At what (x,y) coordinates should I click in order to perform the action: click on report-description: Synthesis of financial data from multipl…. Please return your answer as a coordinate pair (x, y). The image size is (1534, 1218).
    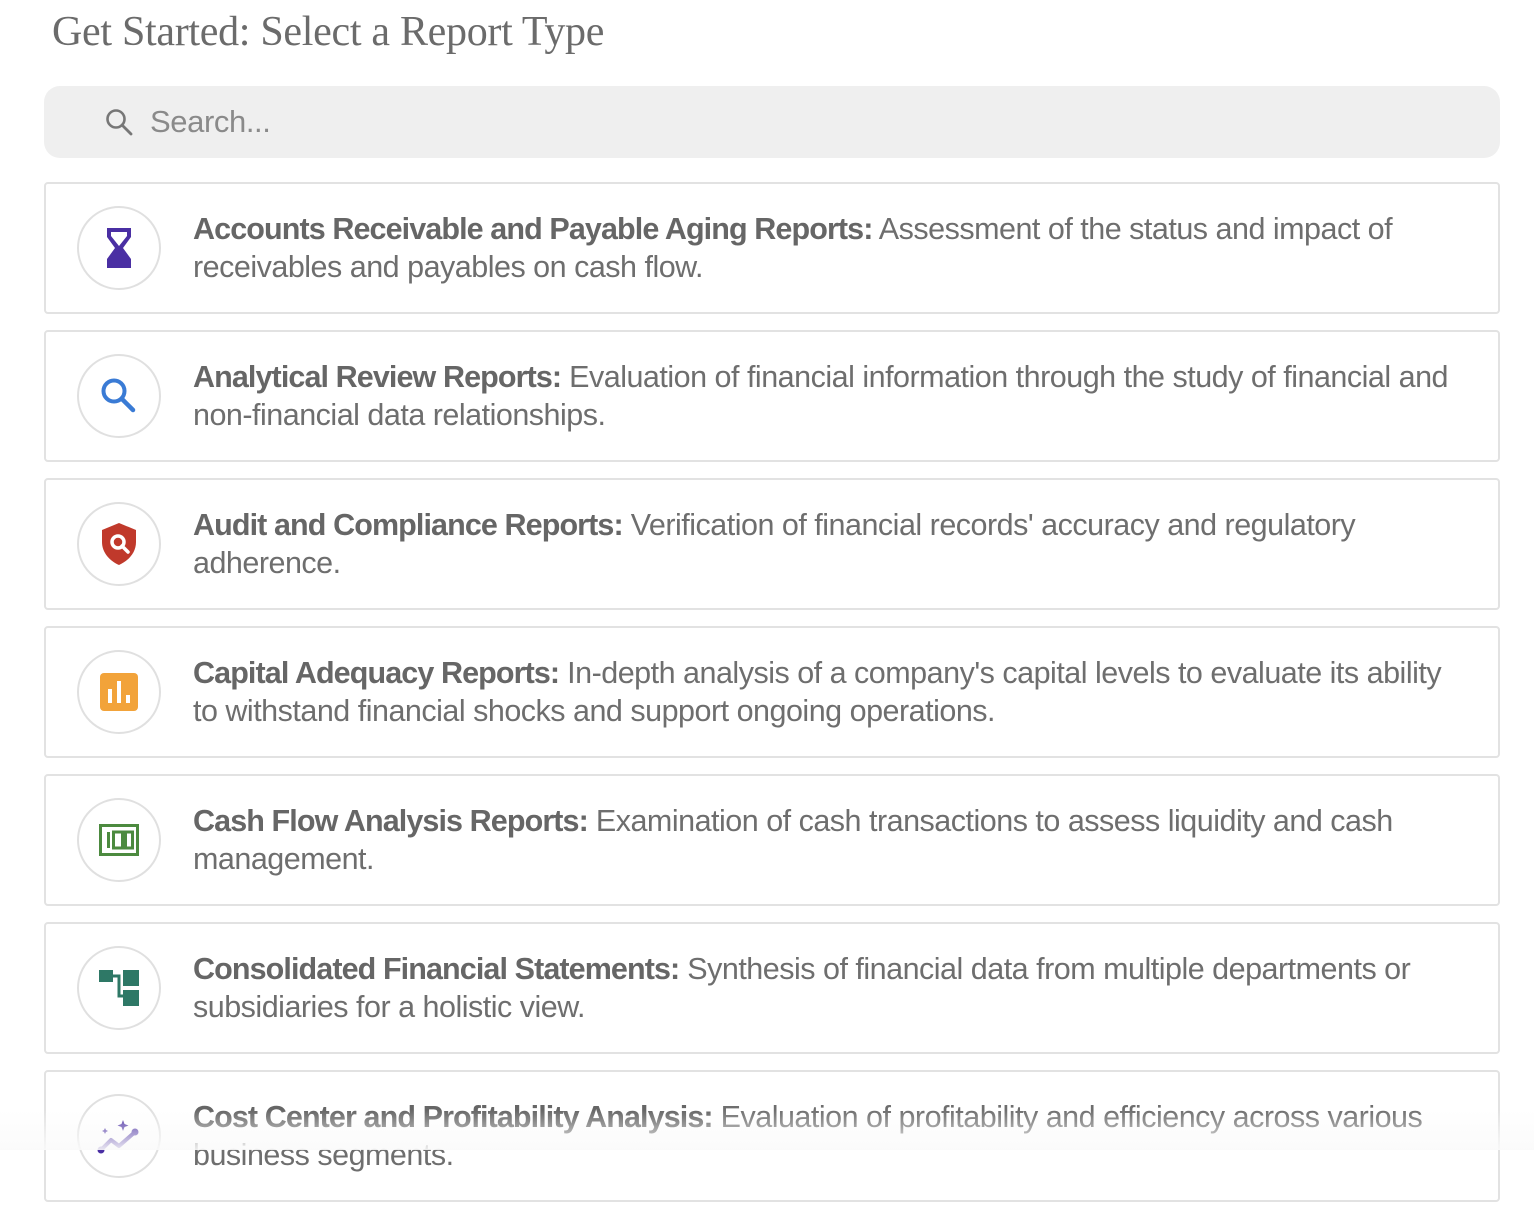
    Looking at the image, I should click on (802, 988).